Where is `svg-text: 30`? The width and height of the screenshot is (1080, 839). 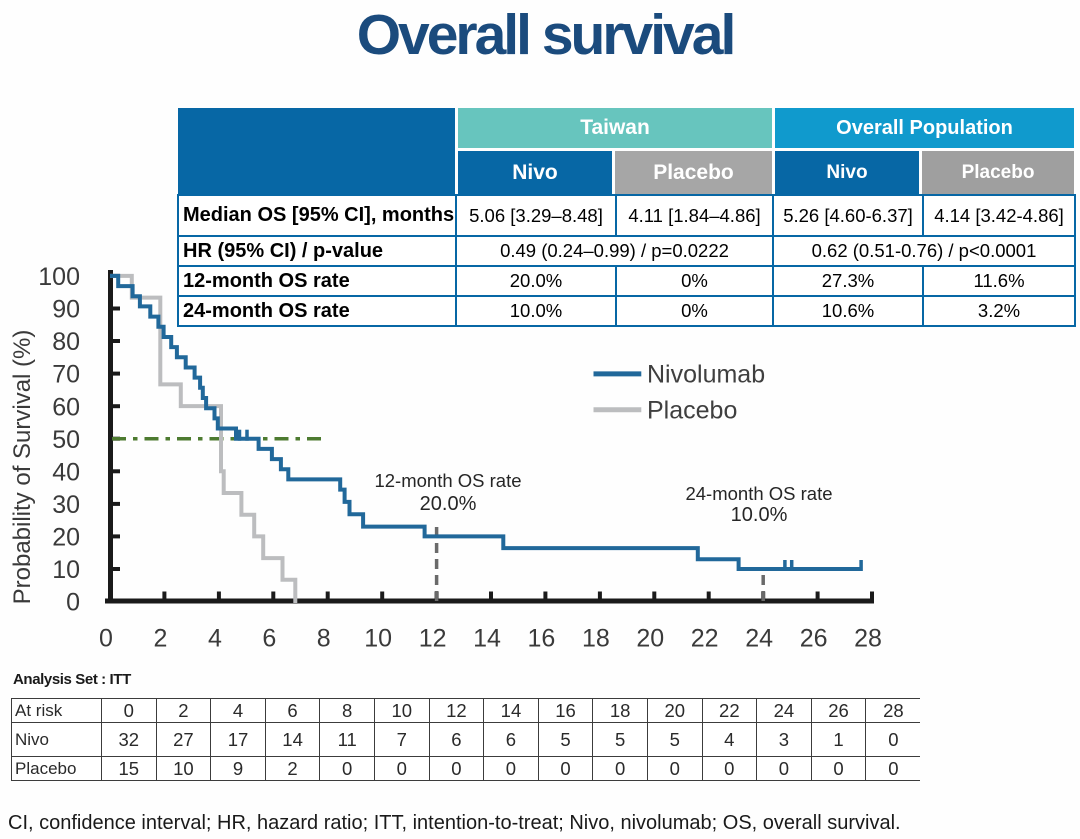
svg-text: 30 is located at coordinates (66, 505).